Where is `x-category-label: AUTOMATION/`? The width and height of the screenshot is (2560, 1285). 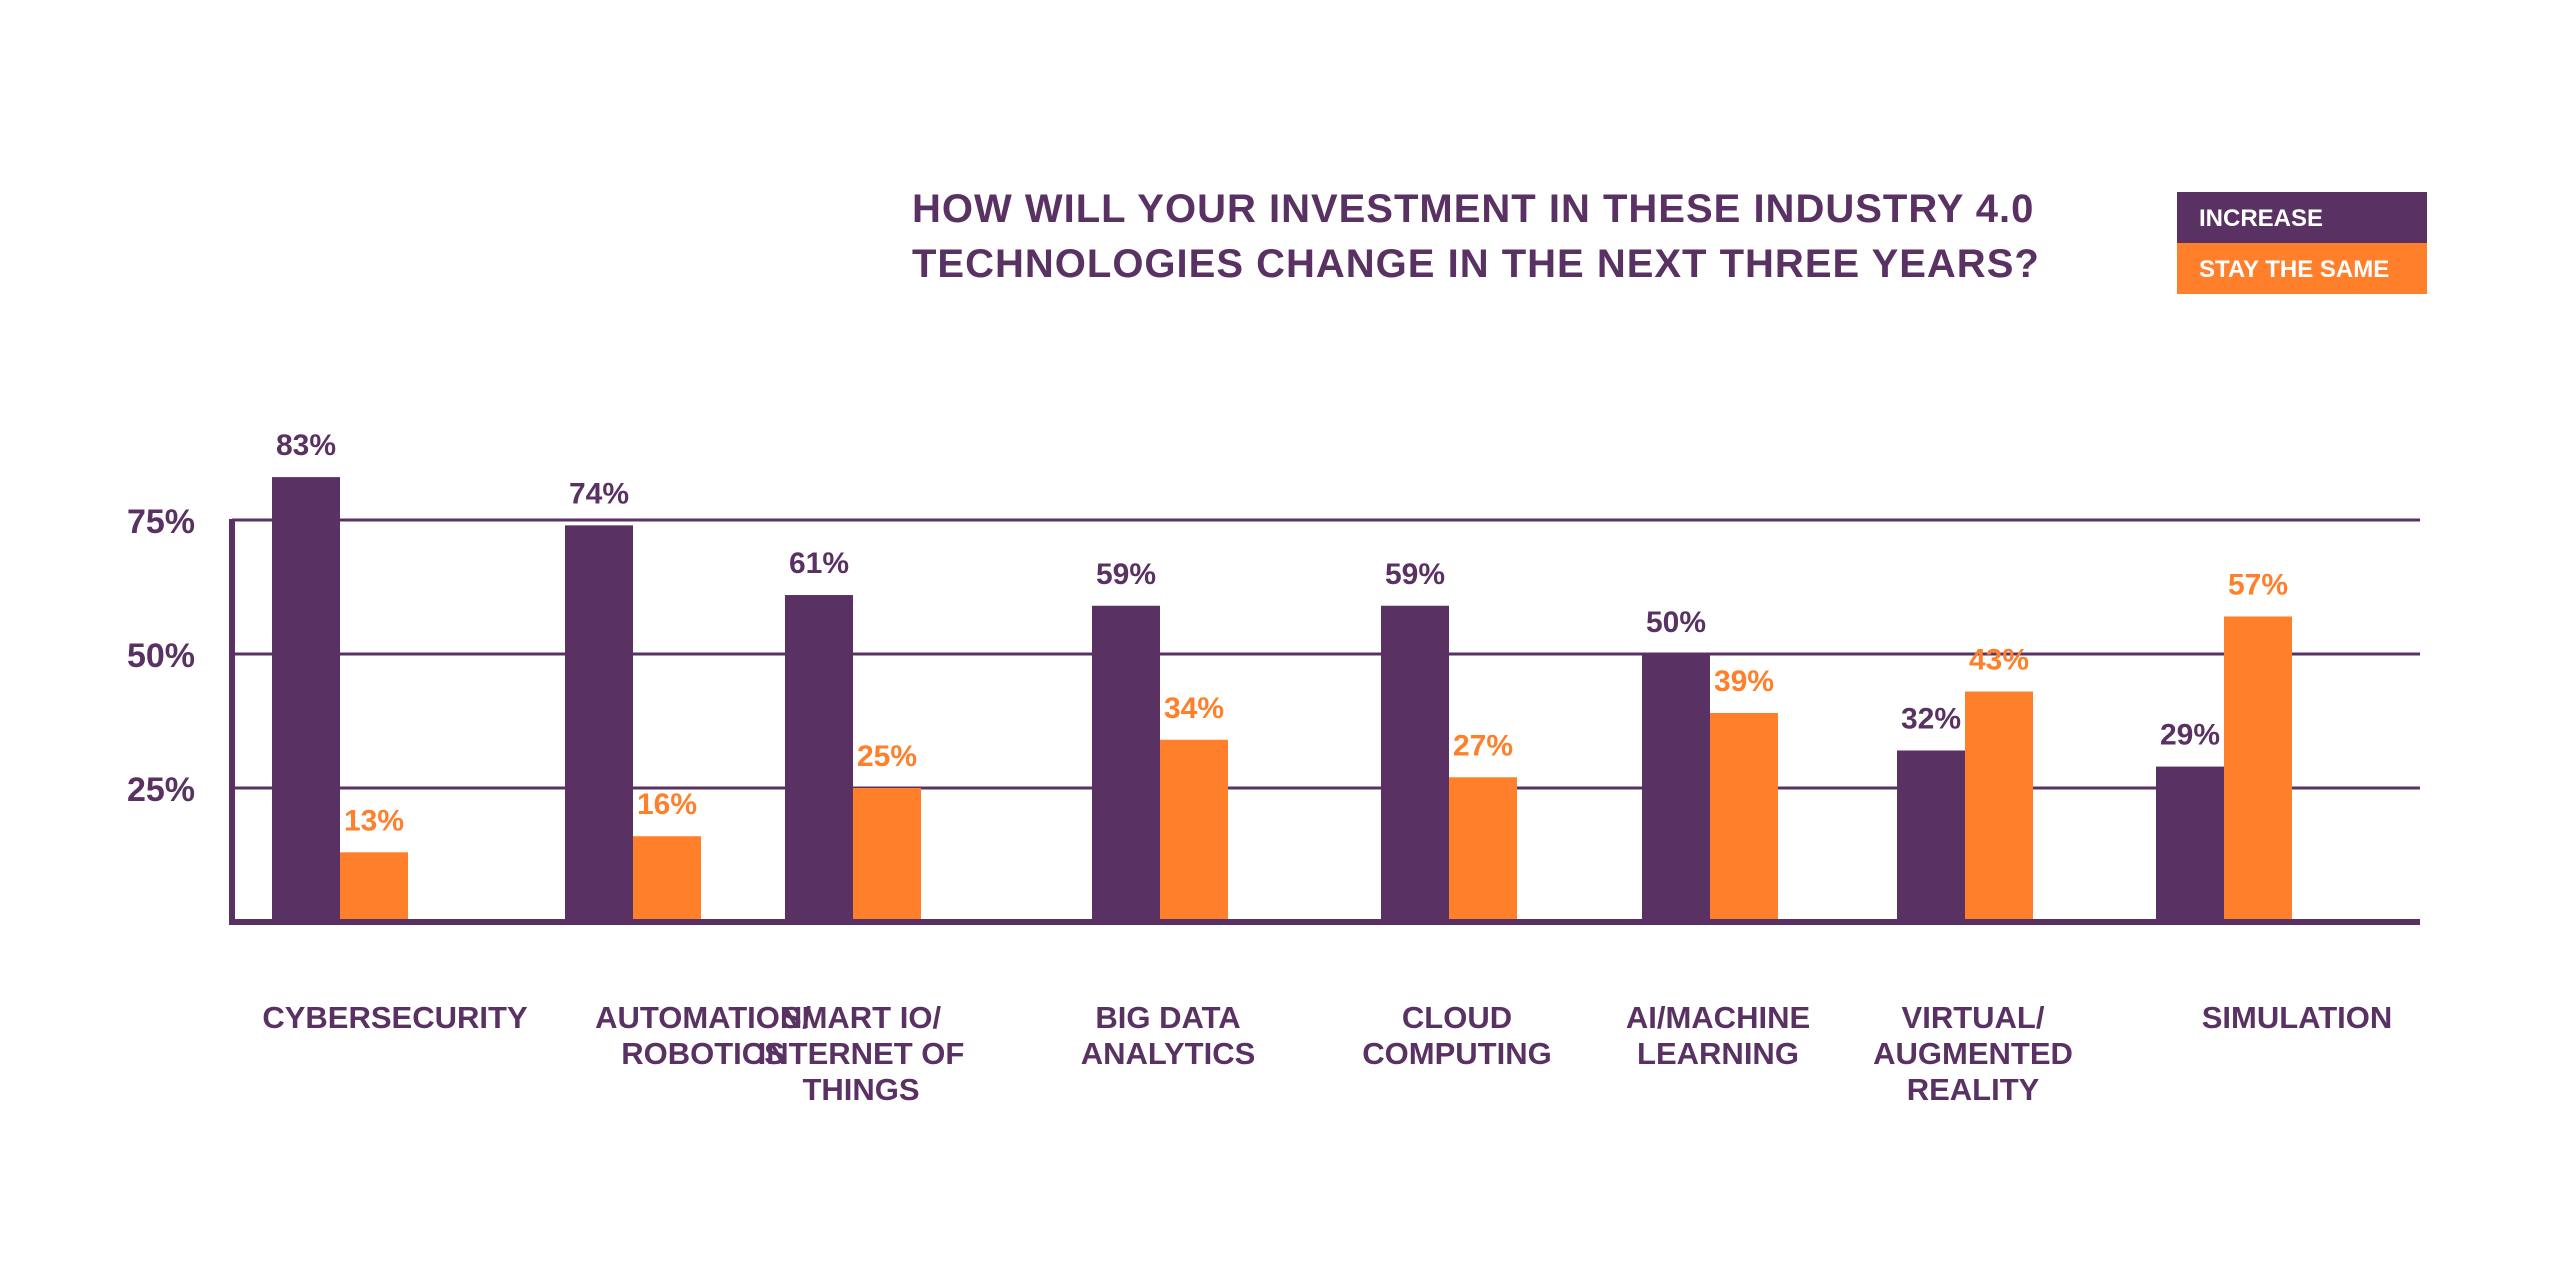
x-category-label: AUTOMATION/ is located at coordinates (703, 1017).